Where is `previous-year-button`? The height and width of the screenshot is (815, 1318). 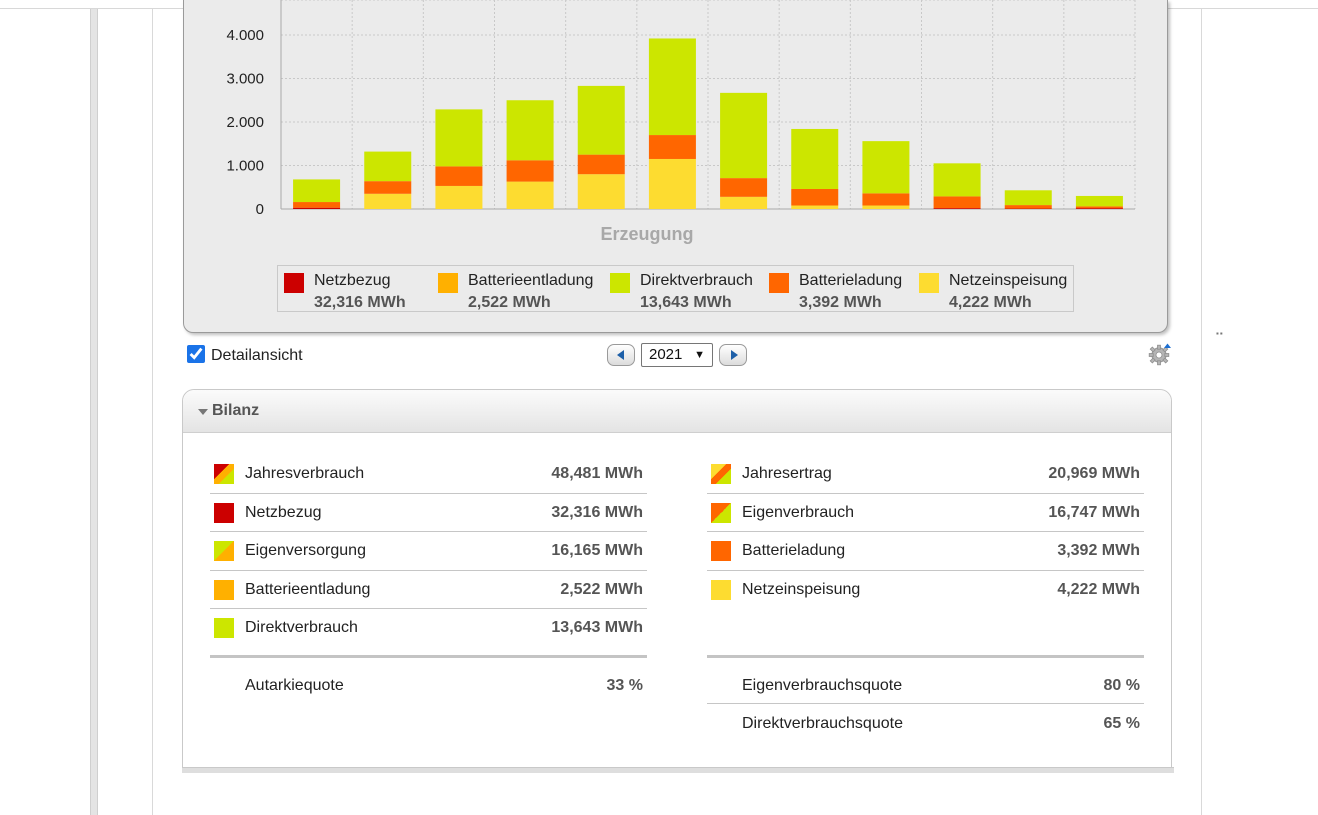
previous-year-button is located at coordinates (621, 355).